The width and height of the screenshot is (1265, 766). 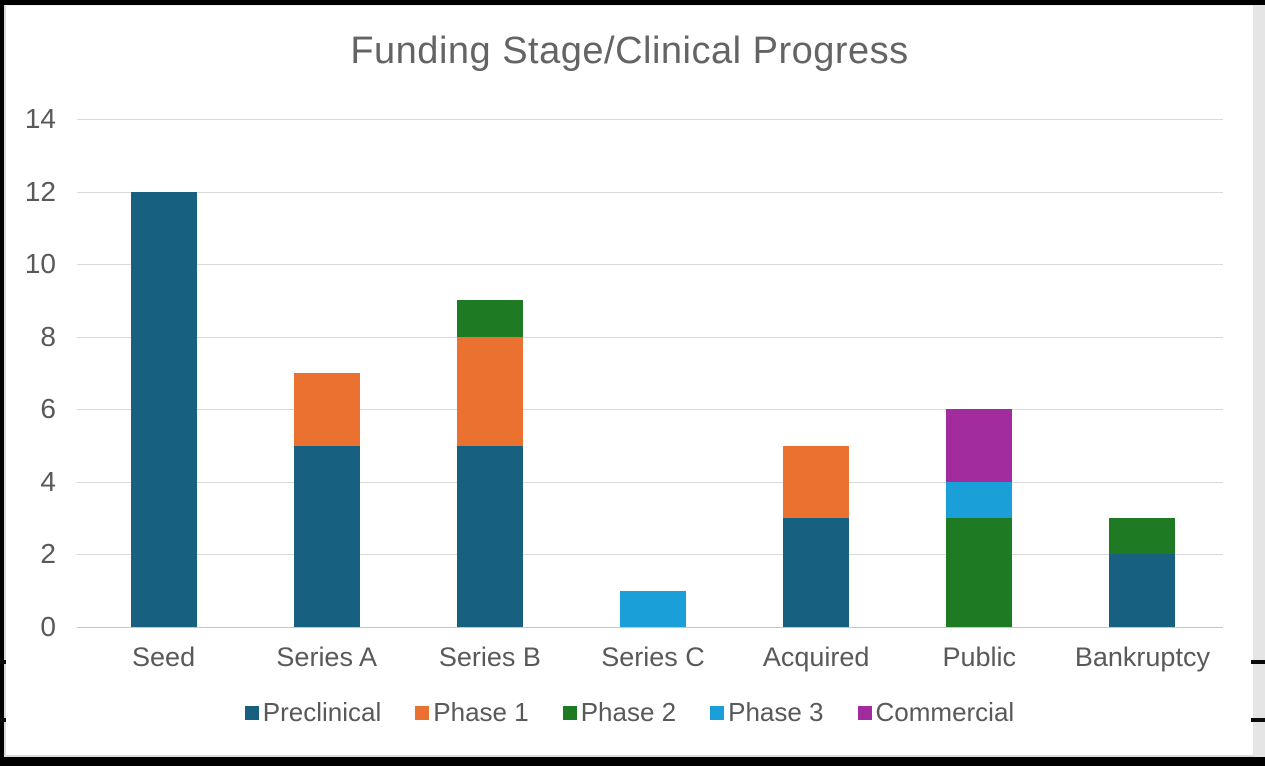 What do you see at coordinates (48, 336) in the screenshot?
I see `y-axis-tick-label: 8` at bounding box center [48, 336].